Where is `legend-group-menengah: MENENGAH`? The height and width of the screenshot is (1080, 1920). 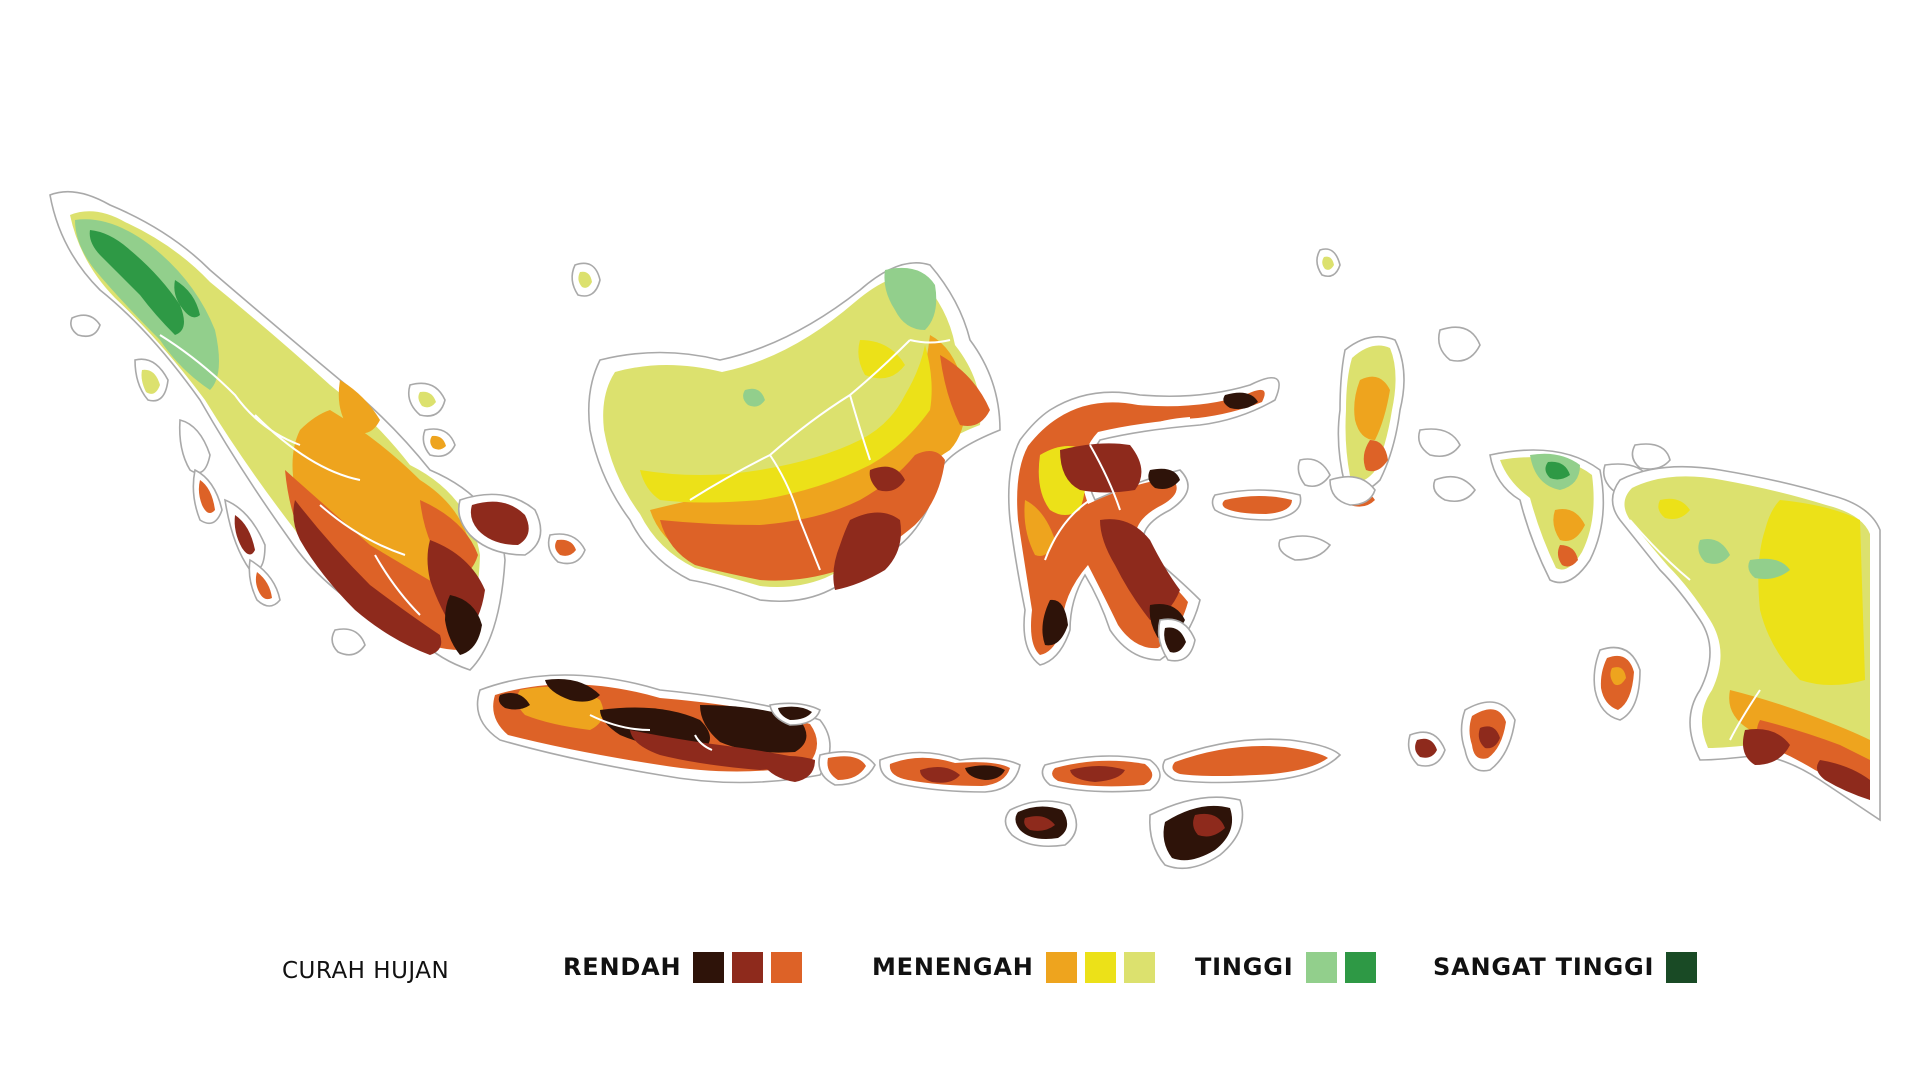
legend-group-menengah: MENENGAH is located at coordinates (1017, 967).